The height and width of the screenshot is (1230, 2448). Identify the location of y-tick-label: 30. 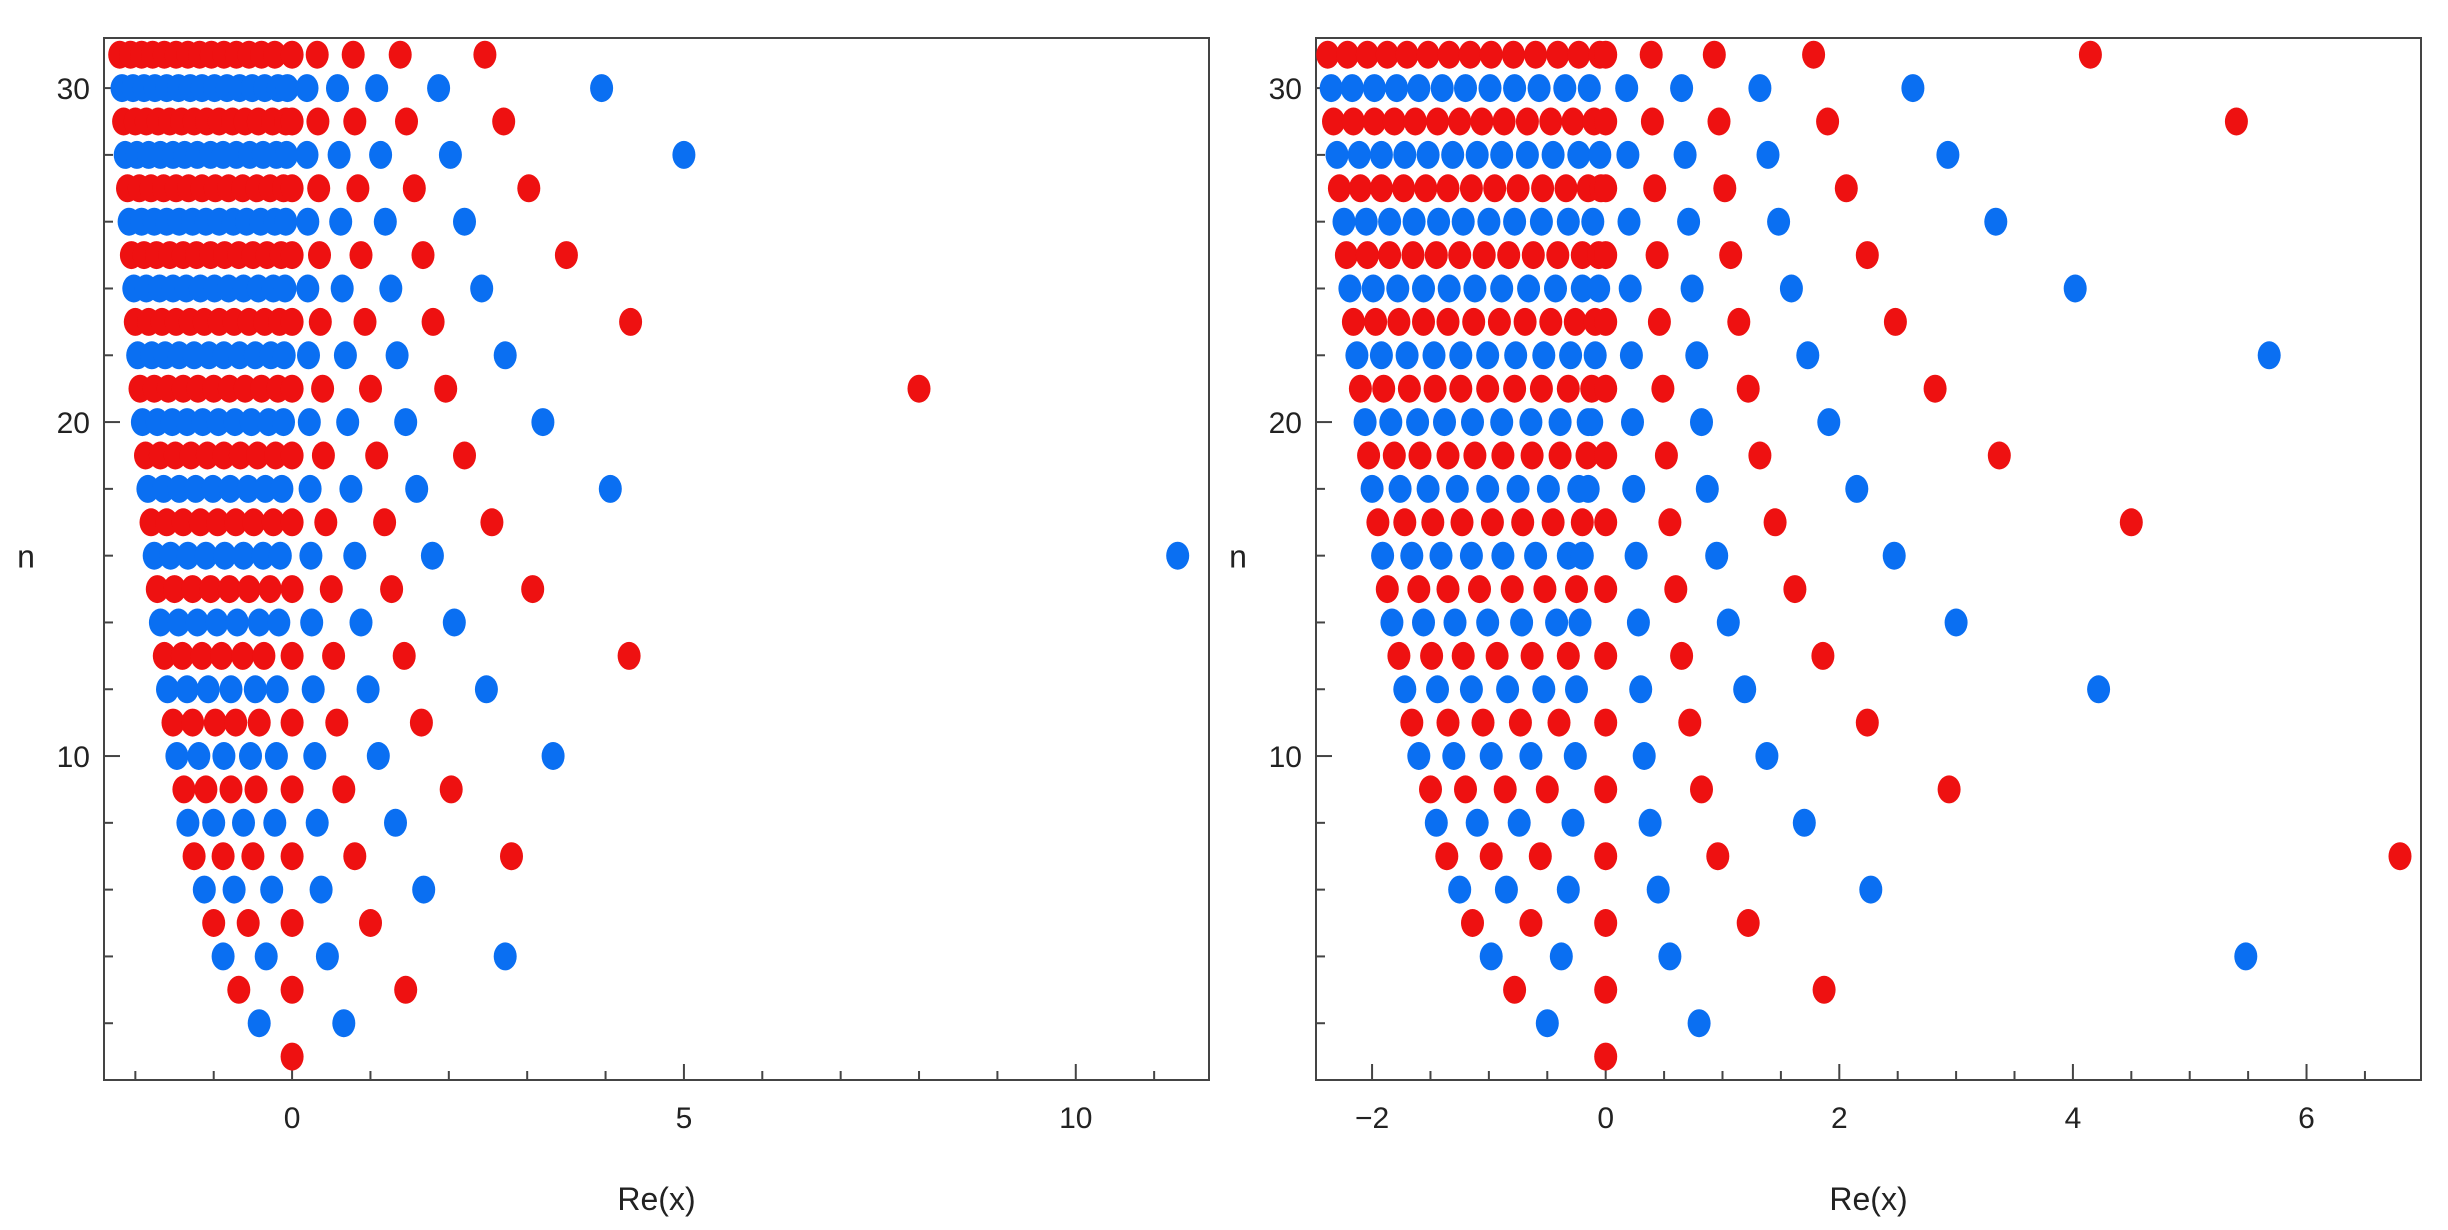
(73, 89).